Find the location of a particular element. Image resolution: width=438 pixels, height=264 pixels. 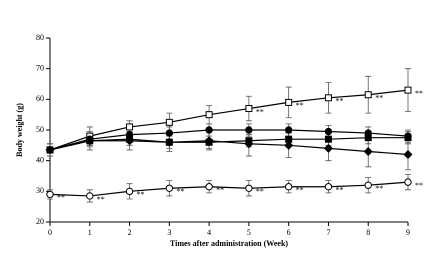

y-tick-label: 60 is located at coordinates (40, 98).